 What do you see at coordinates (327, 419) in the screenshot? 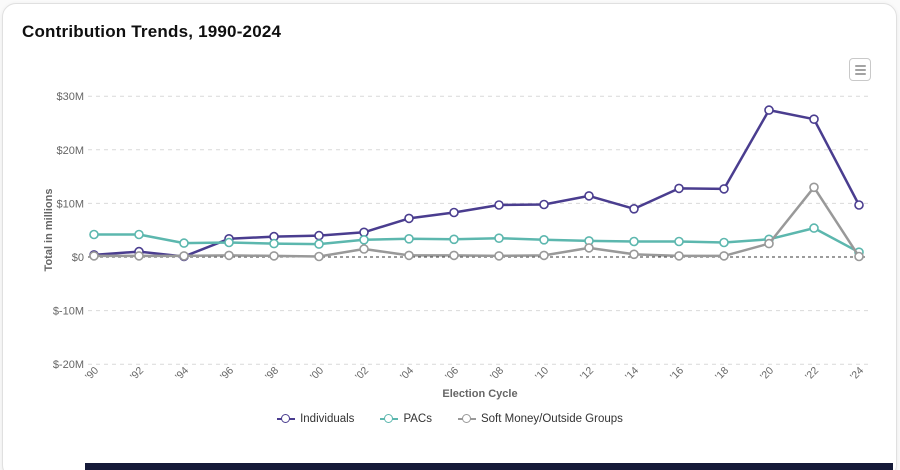
I see `legend-label: Individuals` at bounding box center [327, 419].